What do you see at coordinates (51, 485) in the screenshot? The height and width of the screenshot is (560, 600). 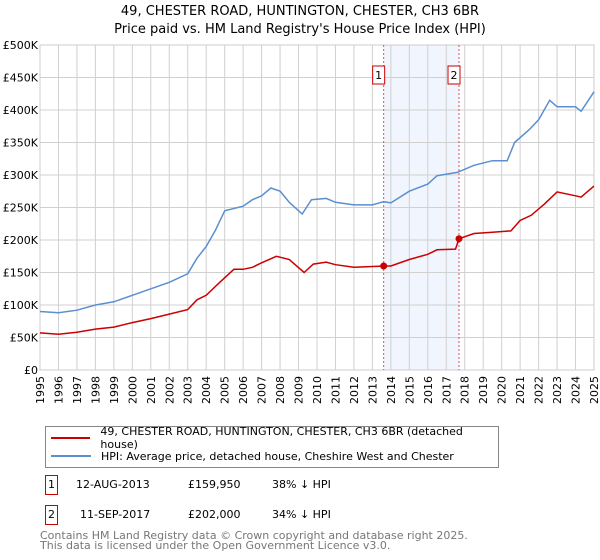 I see `transaction-number: 1` at bounding box center [51, 485].